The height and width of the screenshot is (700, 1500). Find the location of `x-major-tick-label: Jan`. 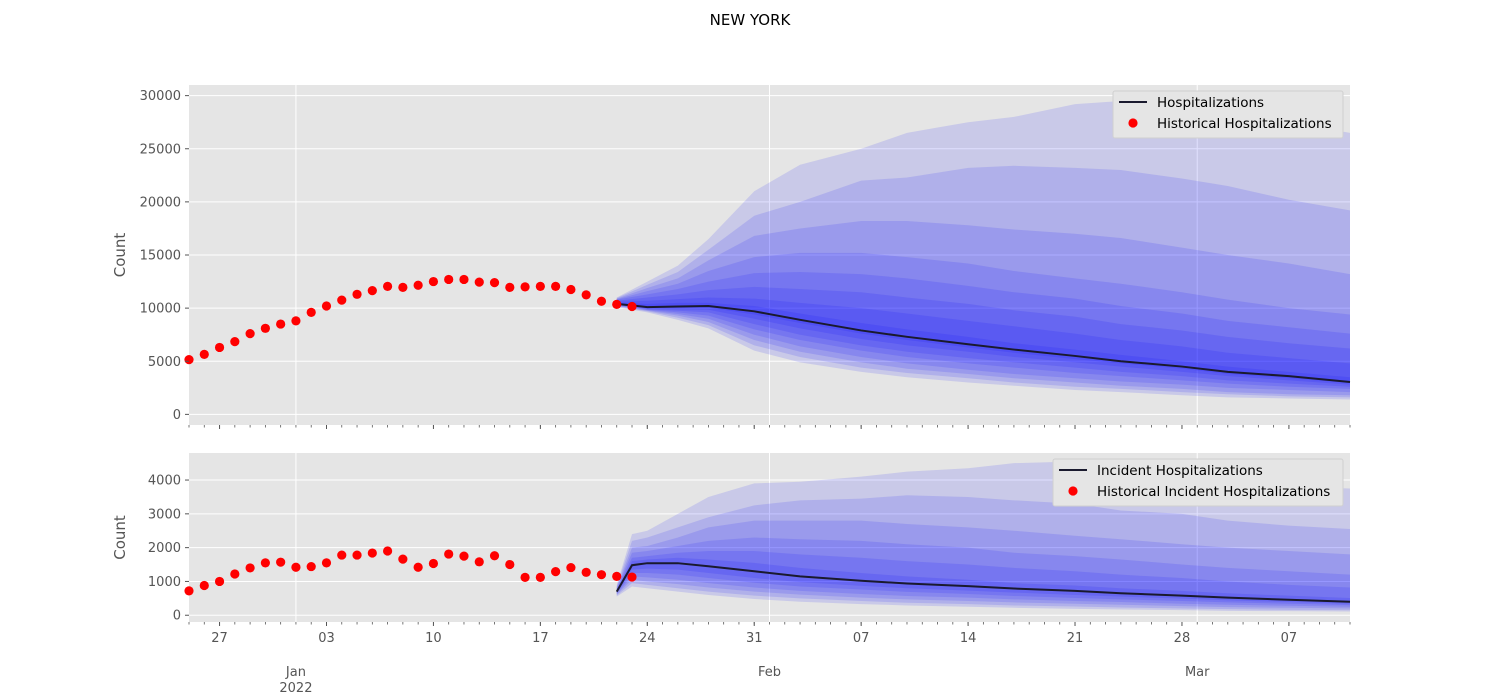

x-major-tick-label: Jan is located at coordinates (295, 672).